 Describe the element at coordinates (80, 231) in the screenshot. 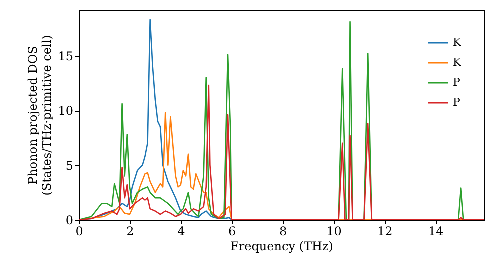

I see `x-tick-label: 0` at that location.